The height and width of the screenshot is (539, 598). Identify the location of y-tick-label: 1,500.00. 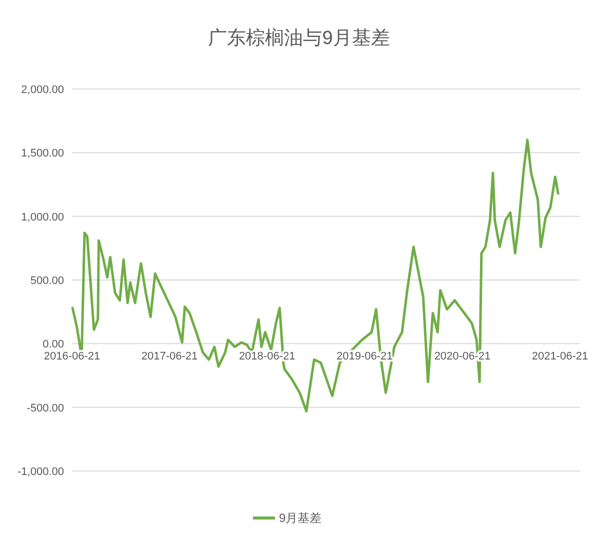
(42, 154).